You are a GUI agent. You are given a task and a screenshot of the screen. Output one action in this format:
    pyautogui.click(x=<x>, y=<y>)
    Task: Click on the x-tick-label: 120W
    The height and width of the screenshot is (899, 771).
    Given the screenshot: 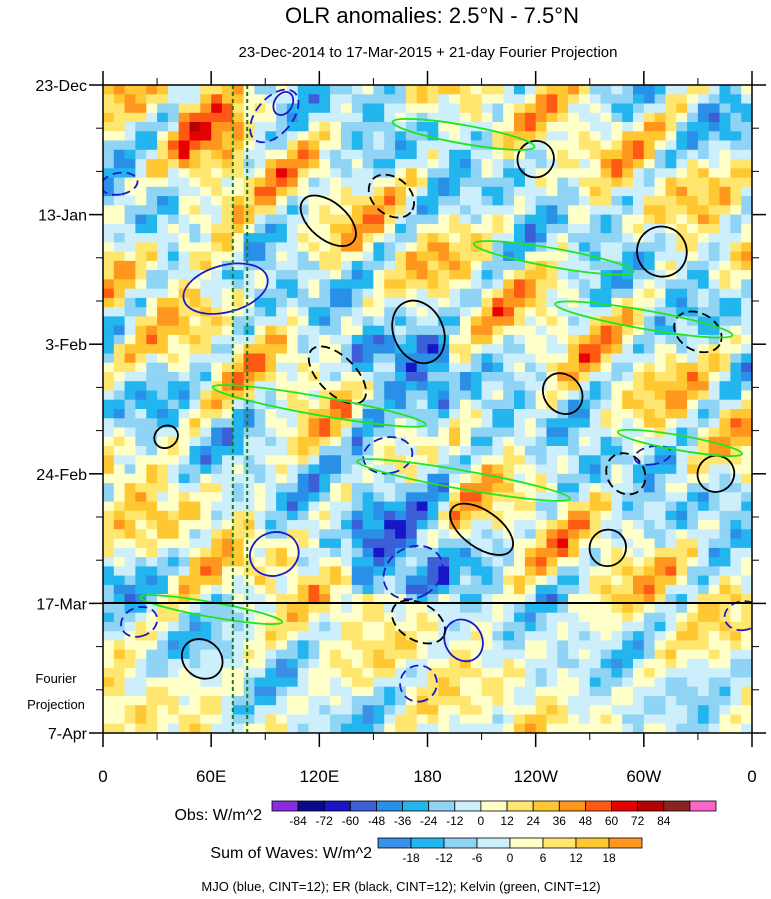 What is the action you would take?
    pyautogui.click(x=535, y=776)
    